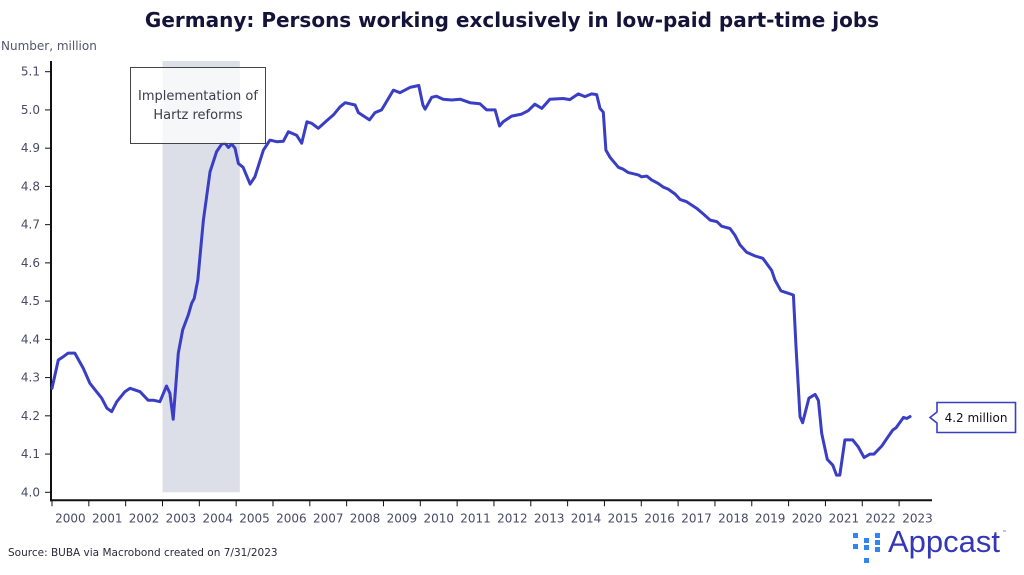 The image size is (1024, 575). What do you see at coordinates (49, 46) in the screenshot?
I see `y-axis-label: Number, million` at bounding box center [49, 46].